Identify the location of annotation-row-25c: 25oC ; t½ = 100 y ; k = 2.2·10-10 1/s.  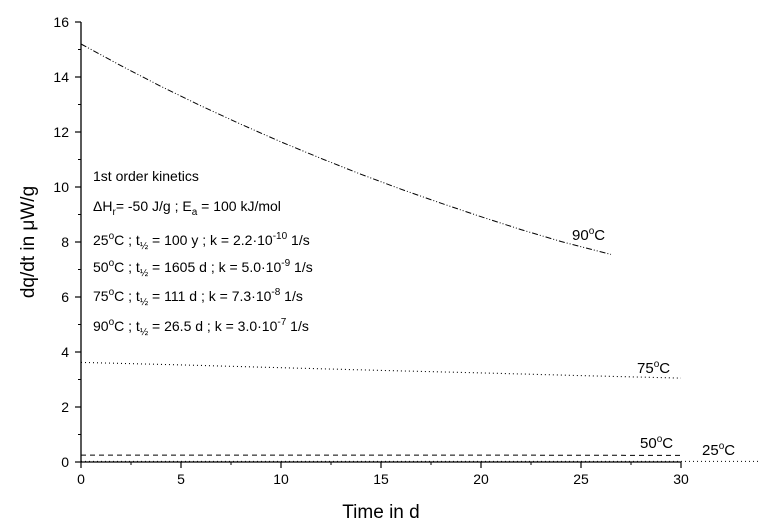
(201, 241).